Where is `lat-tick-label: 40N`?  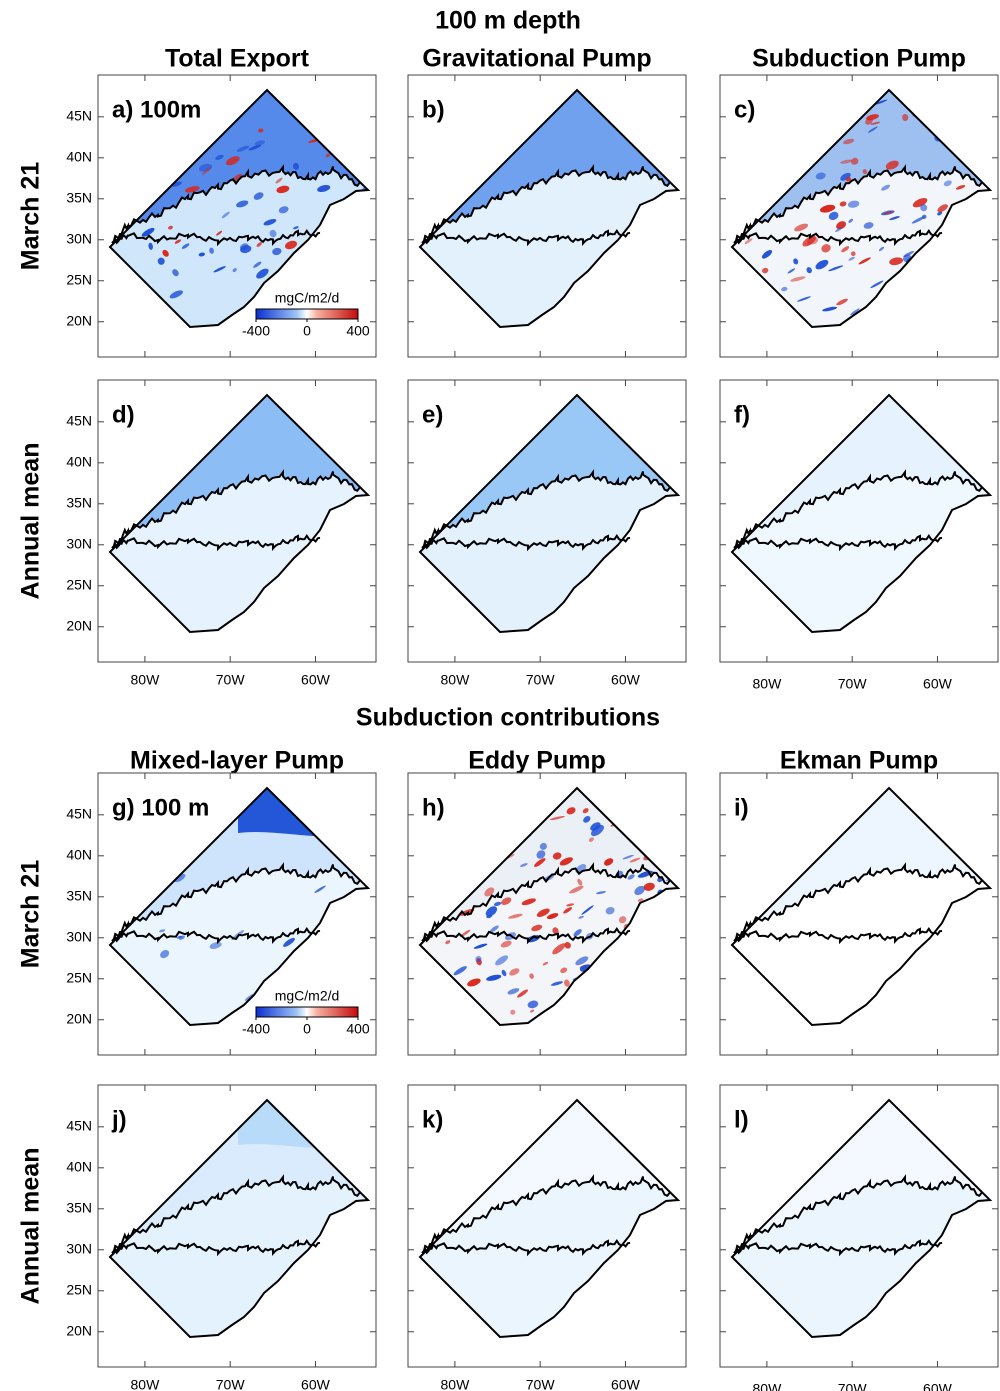 lat-tick-label: 40N is located at coordinates (79, 156).